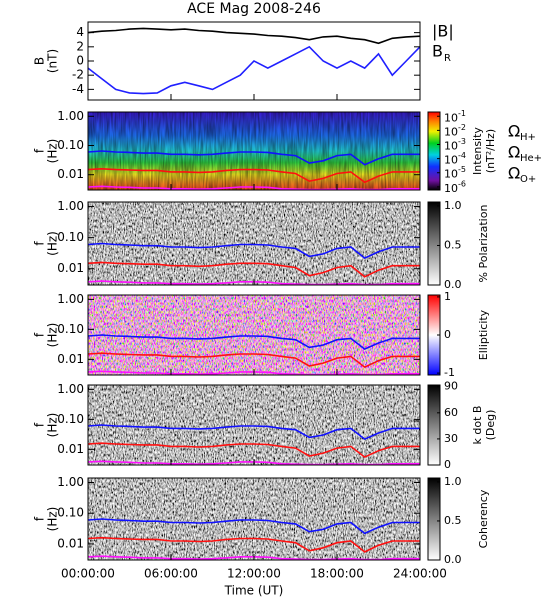 The height and width of the screenshot is (600, 550). I want to click on x-tick-label: 06:00:00, so click(171, 574).